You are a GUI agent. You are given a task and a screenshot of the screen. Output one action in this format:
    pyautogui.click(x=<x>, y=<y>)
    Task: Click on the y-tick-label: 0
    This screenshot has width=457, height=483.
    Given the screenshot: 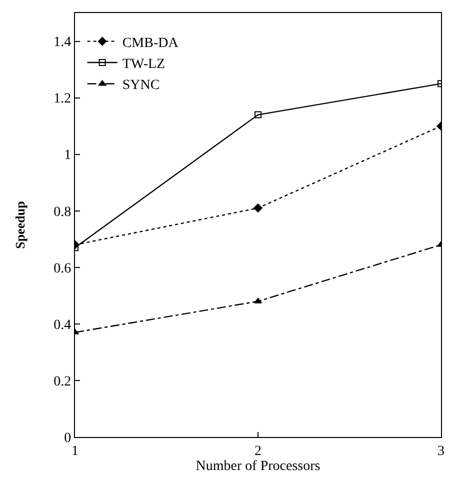 What is the action you would take?
    pyautogui.click(x=68, y=438)
    